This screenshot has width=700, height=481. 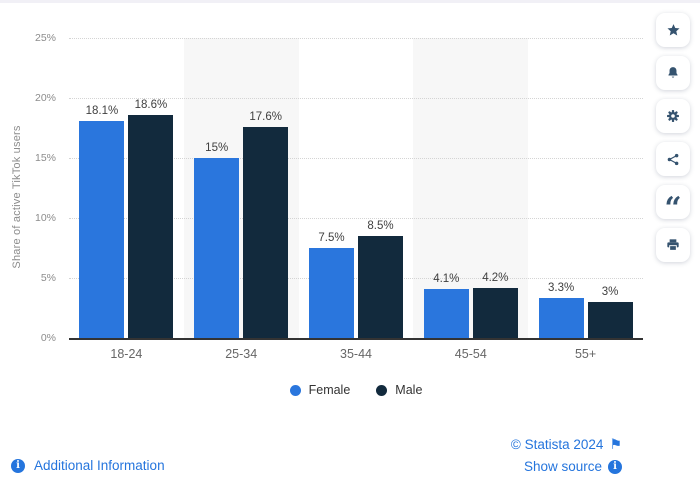 What do you see at coordinates (241, 354) in the screenshot?
I see `x-axis-label-25-34: 25-34` at bounding box center [241, 354].